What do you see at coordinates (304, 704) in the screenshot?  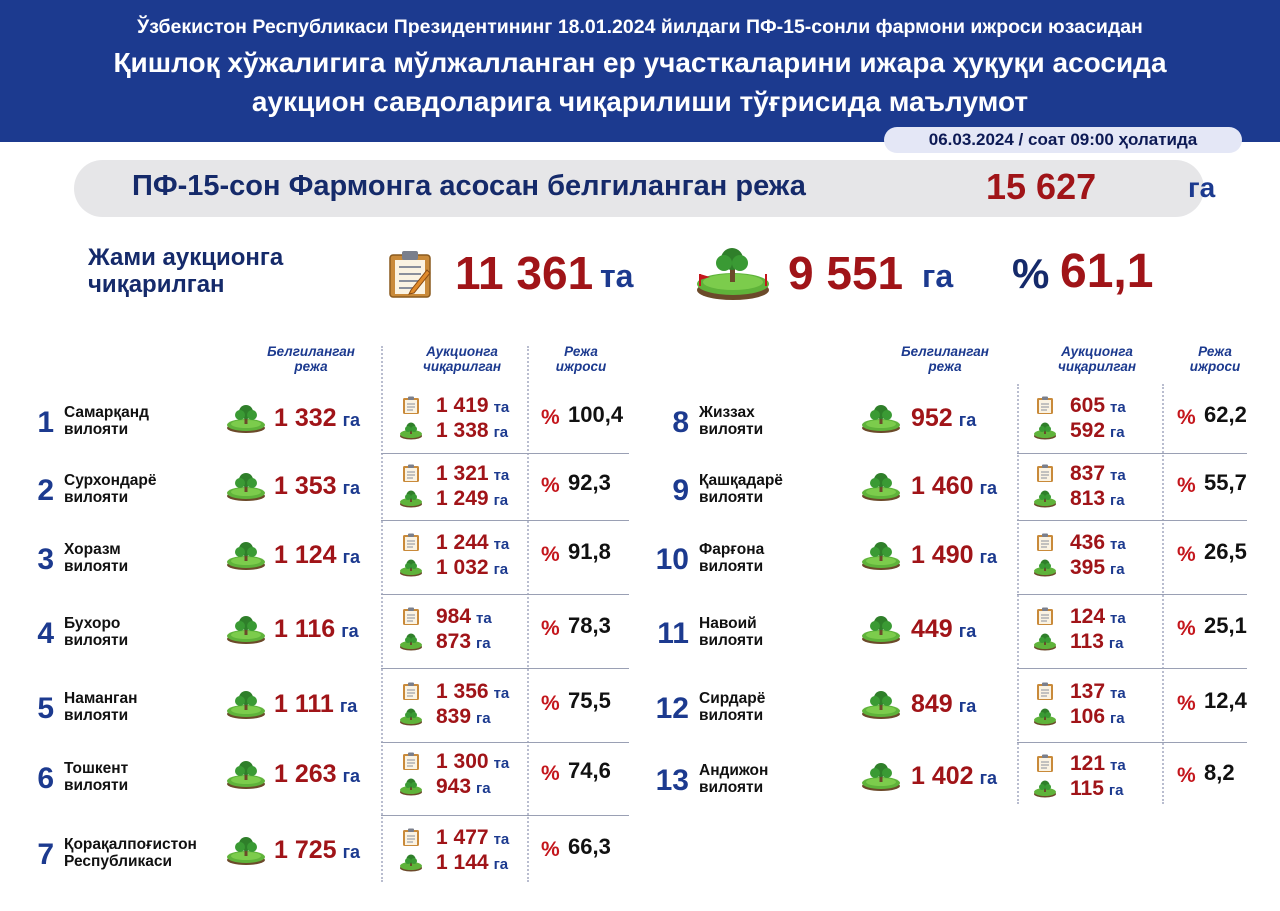 I see `region-plan-value: 1 111` at bounding box center [304, 704].